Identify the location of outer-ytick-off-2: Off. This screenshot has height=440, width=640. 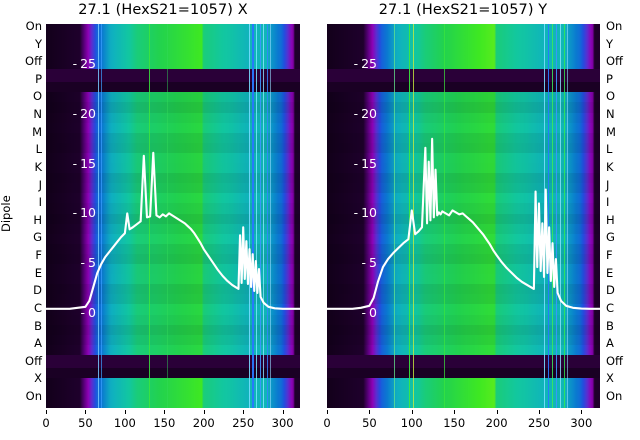
(614, 61).